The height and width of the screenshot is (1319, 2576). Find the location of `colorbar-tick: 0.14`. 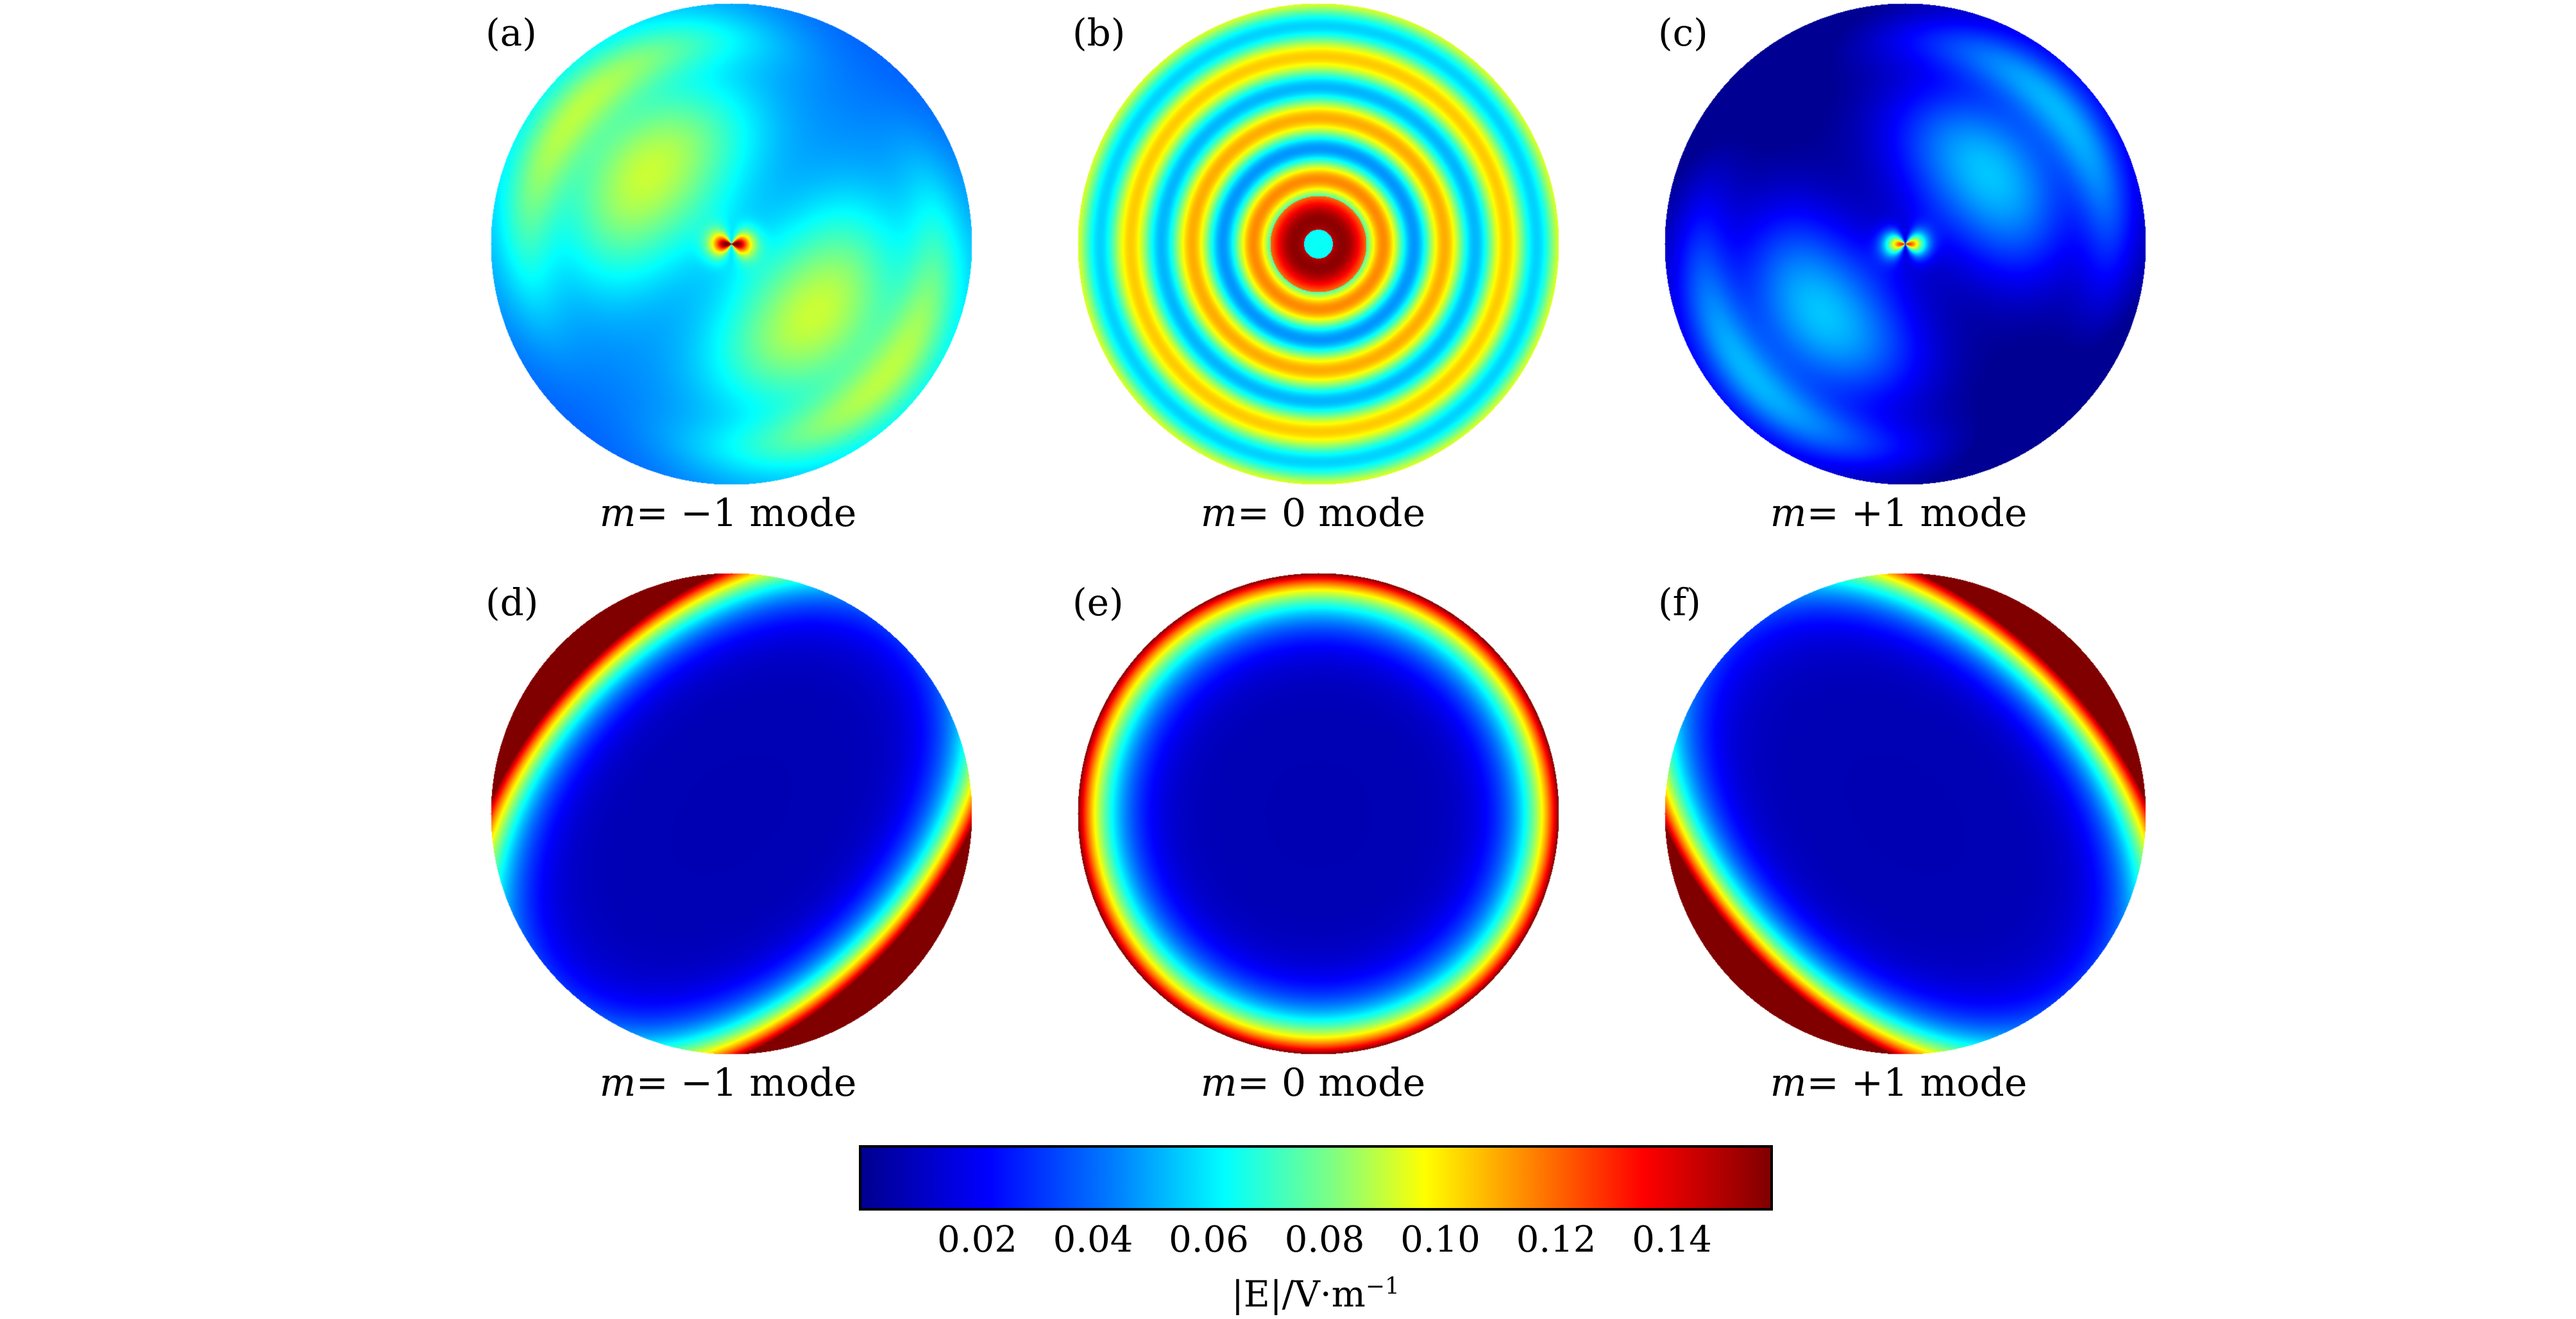

colorbar-tick: 0.14 is located at coordinates (1672, 1240).